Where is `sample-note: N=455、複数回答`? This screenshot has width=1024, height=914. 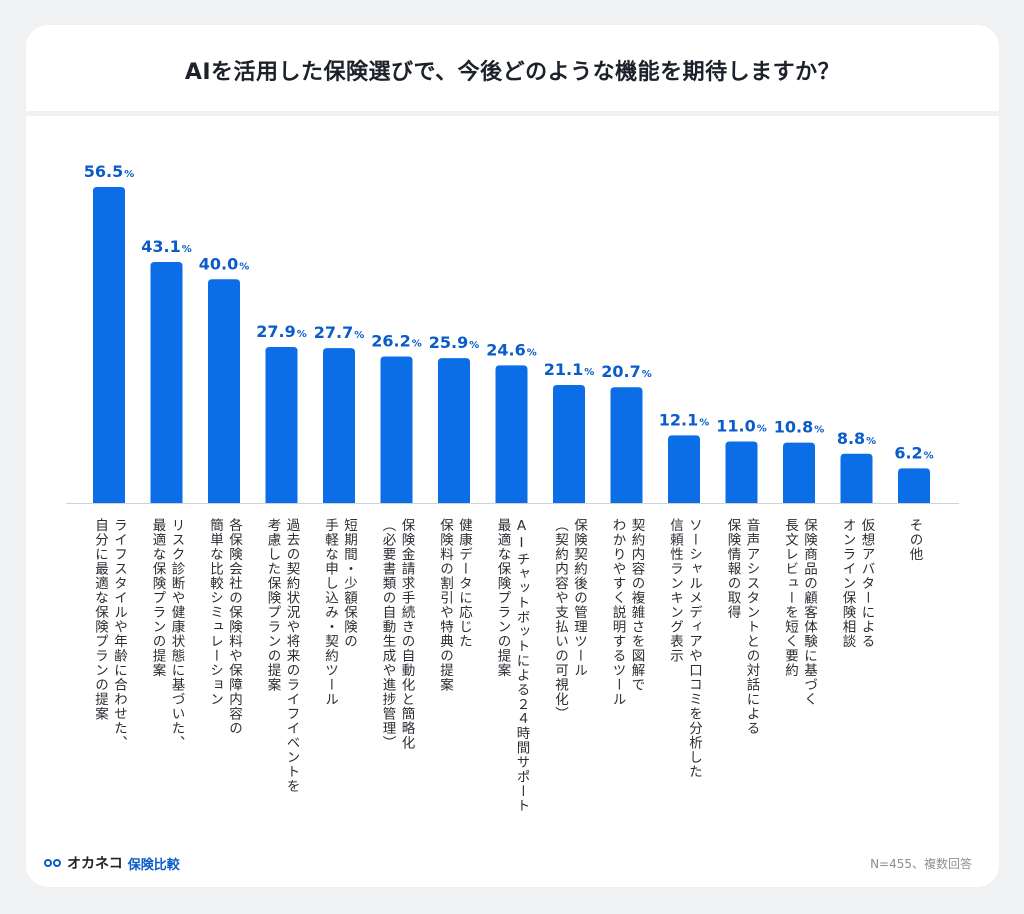
sample-note: N=455、複数回答 is located at coordinates (921, 864).